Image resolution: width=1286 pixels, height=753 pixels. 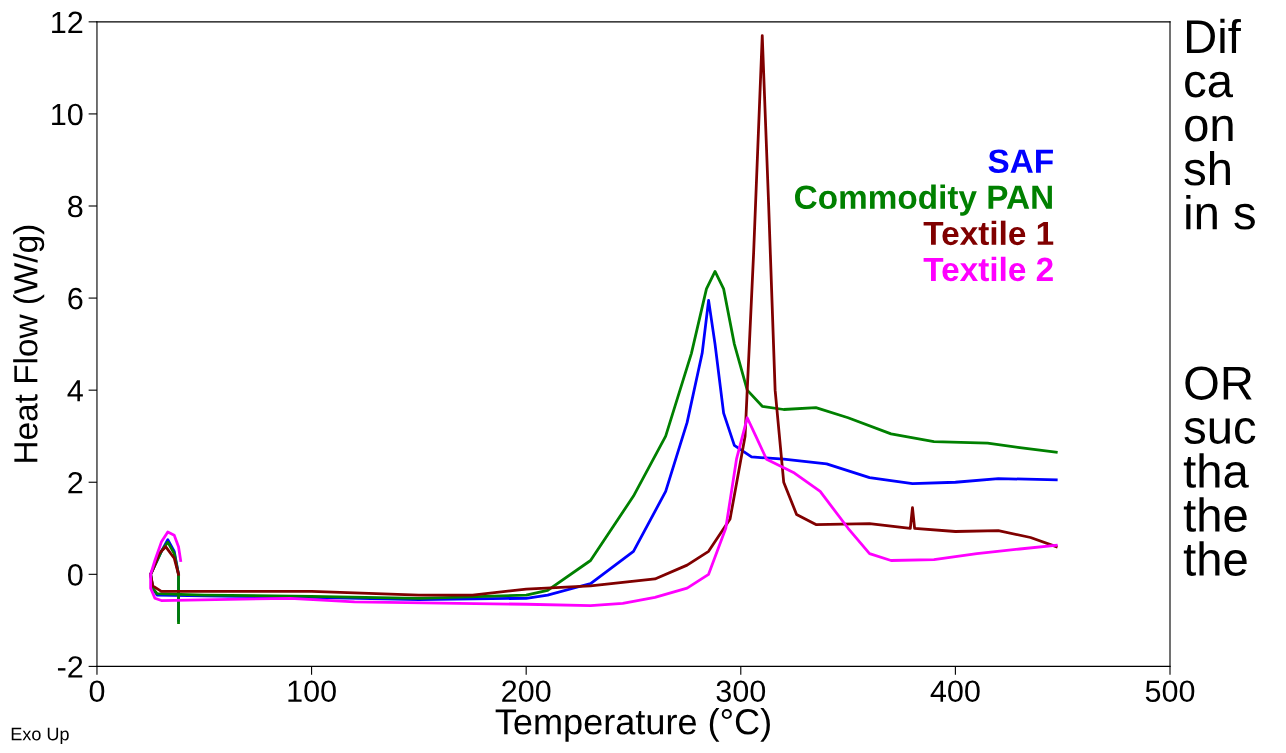 I want to click on text: Textile 1, so click(x=988, y=233).